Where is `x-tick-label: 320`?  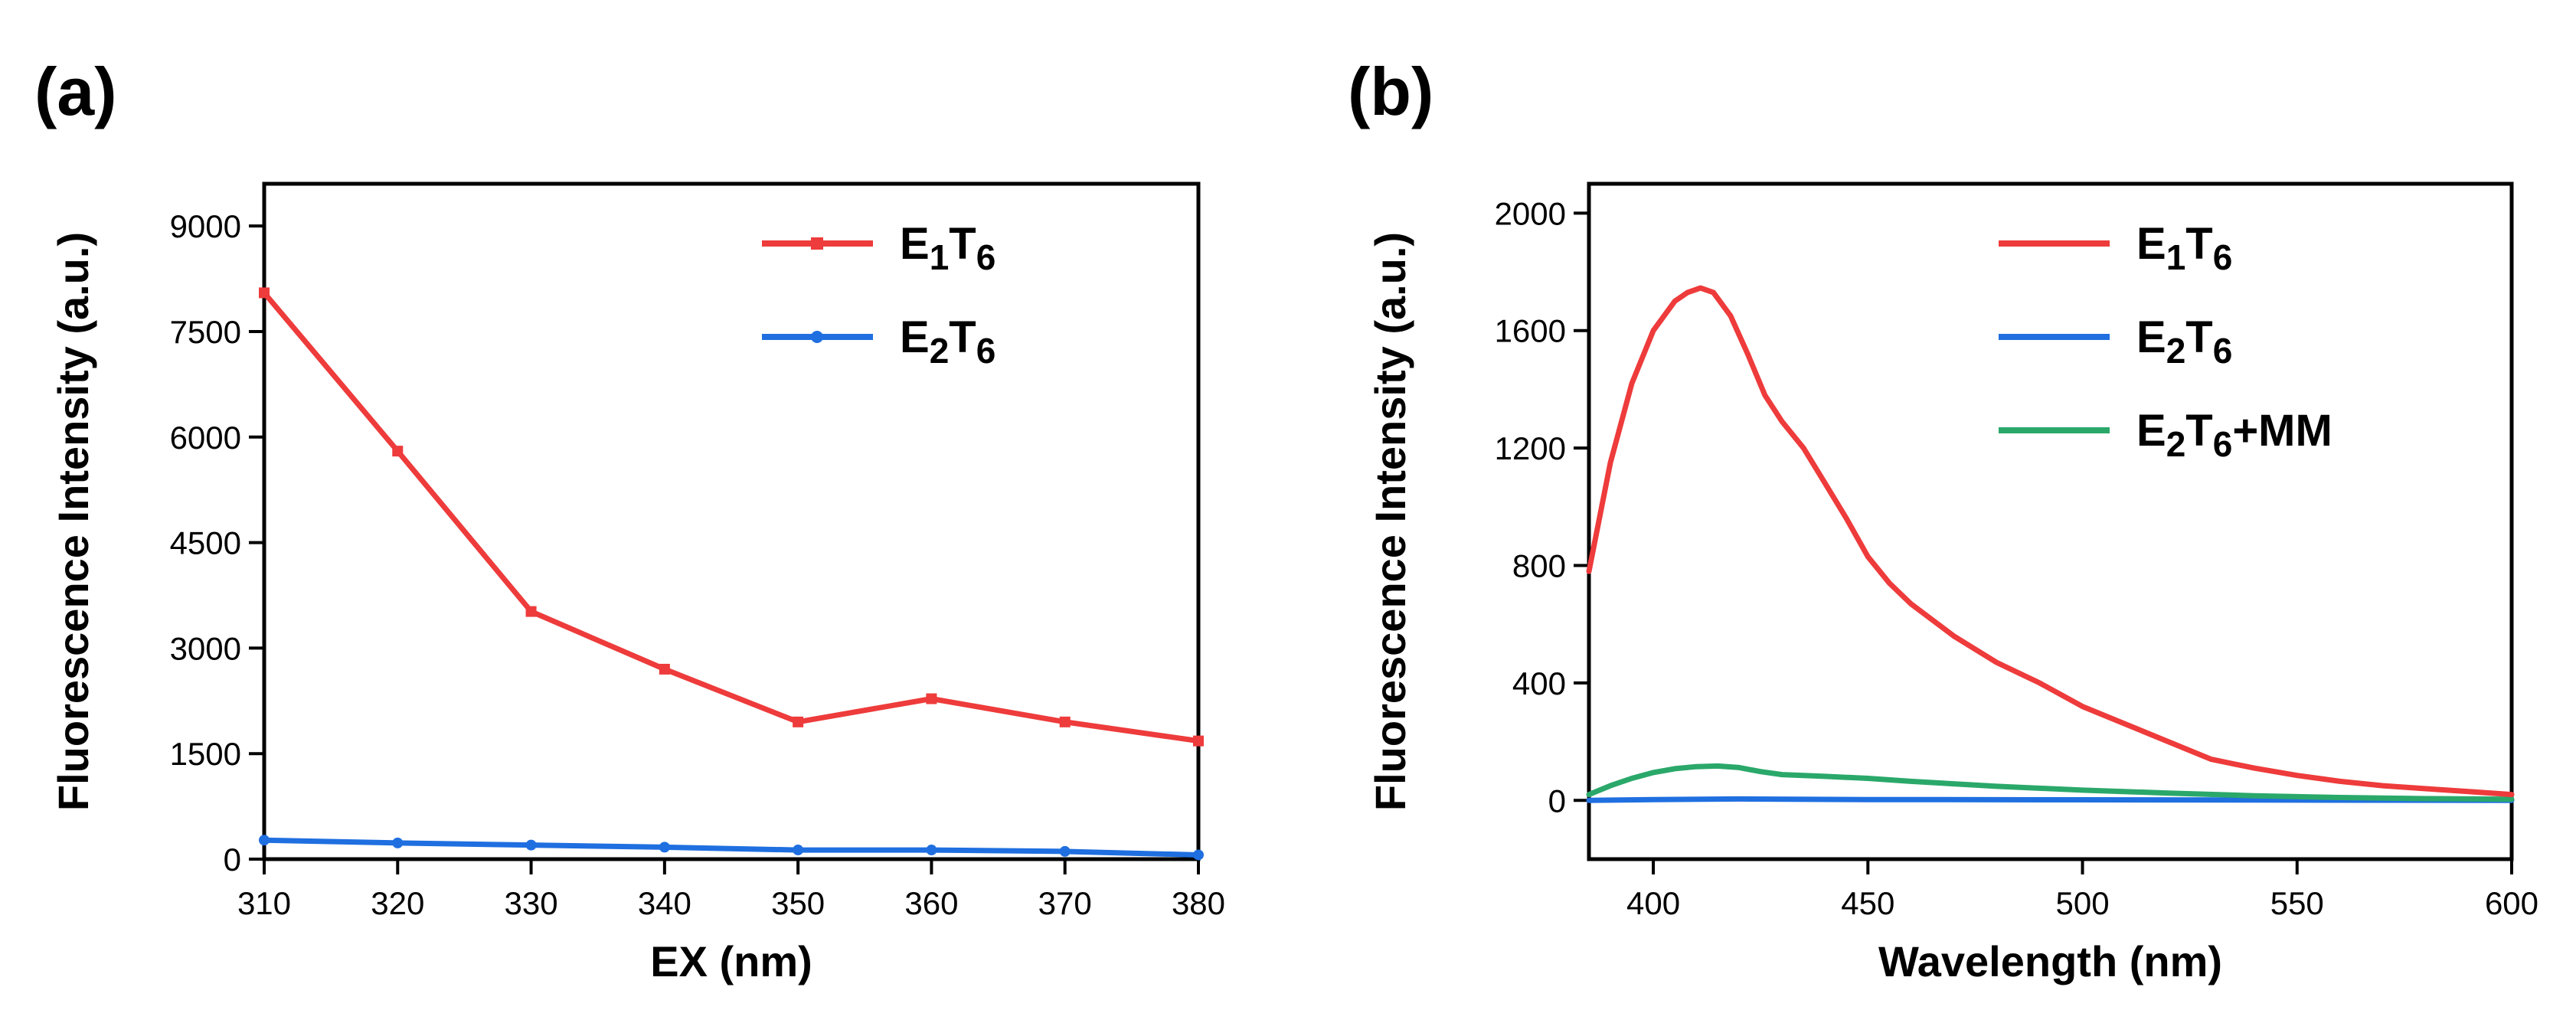 x-tick-label: 320 is located at coordinates (397, 903).